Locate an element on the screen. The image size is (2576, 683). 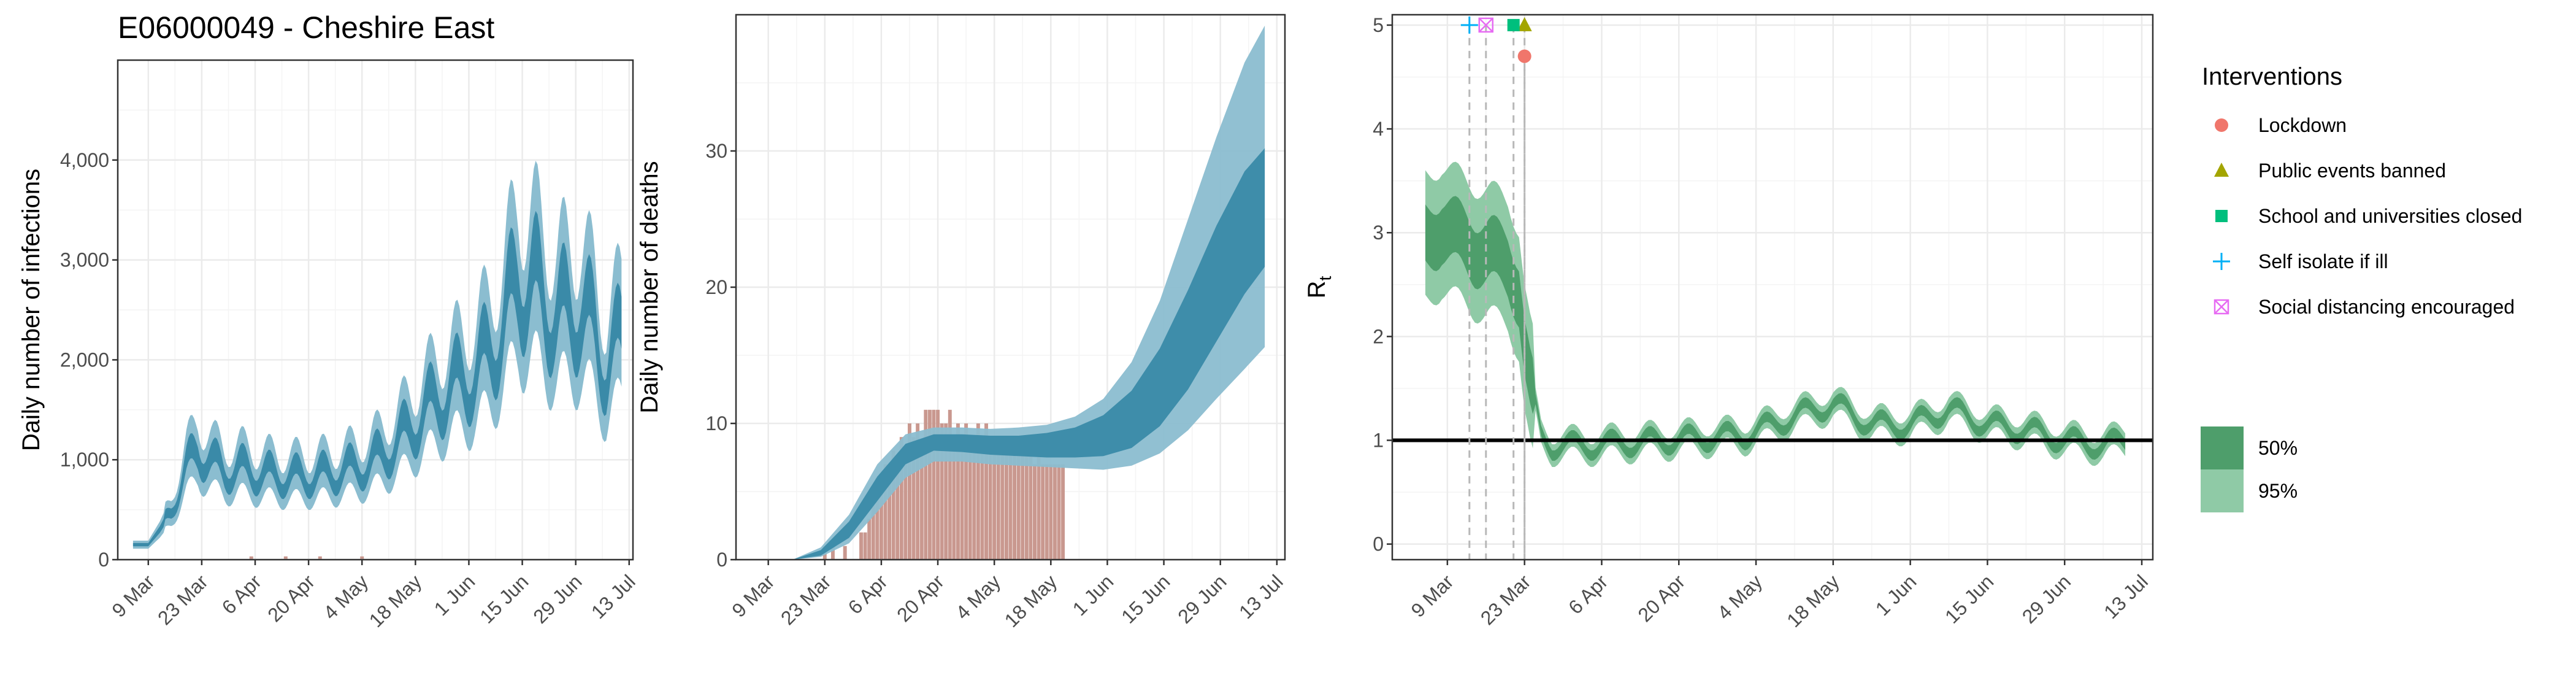
legend-key-circle is located at coordinates (2221, 125).